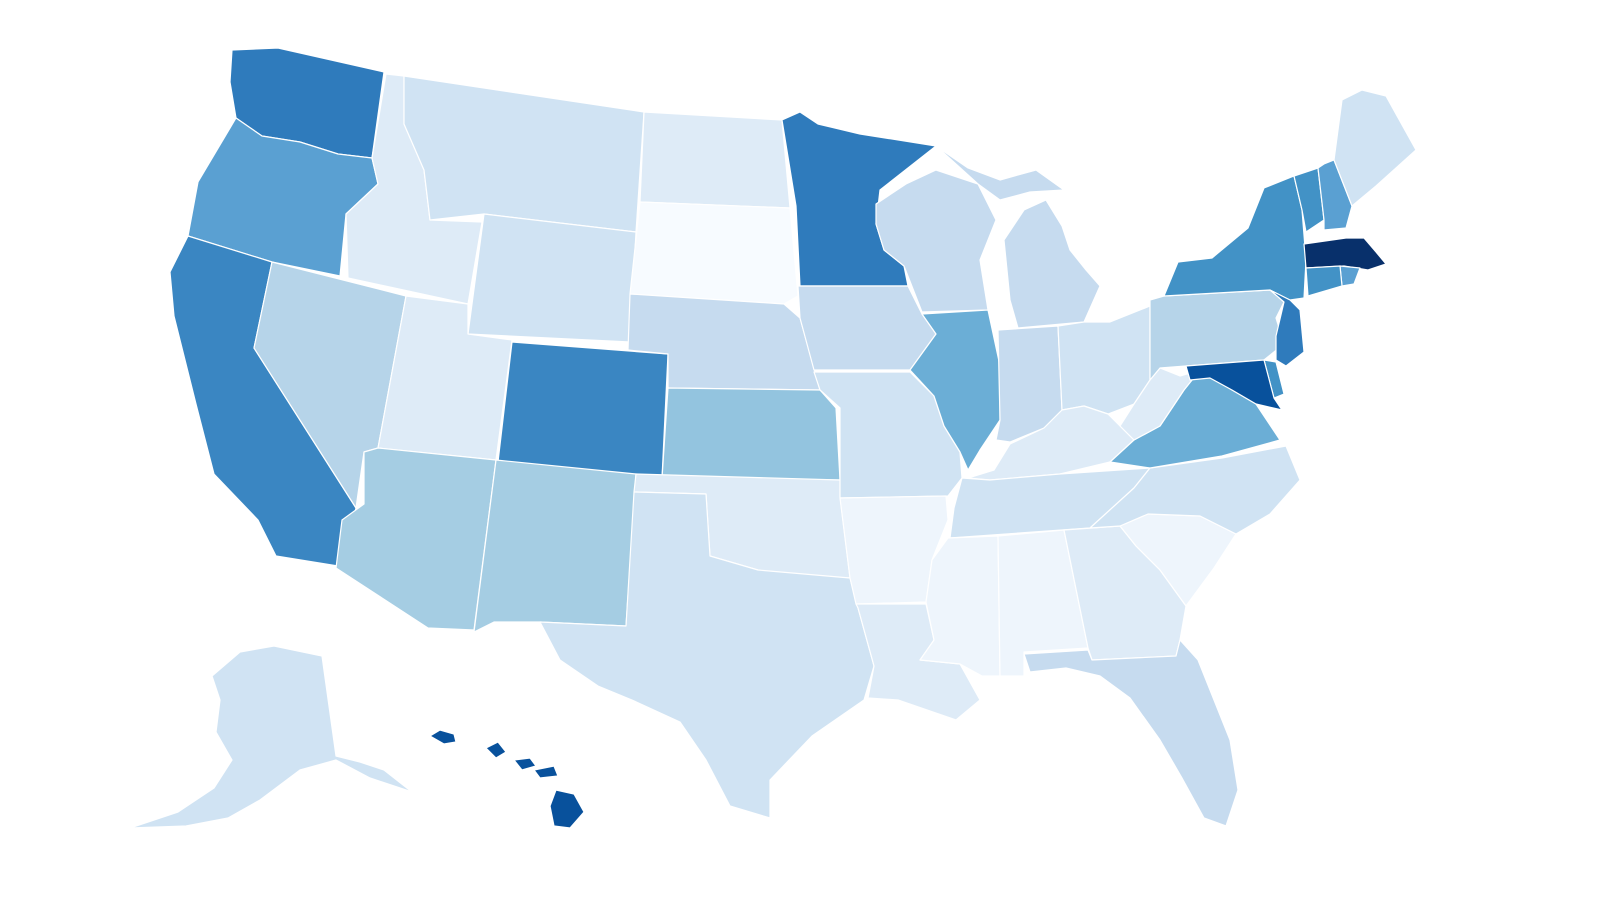  I want to click on state-south-dakota, so click(714, 253).